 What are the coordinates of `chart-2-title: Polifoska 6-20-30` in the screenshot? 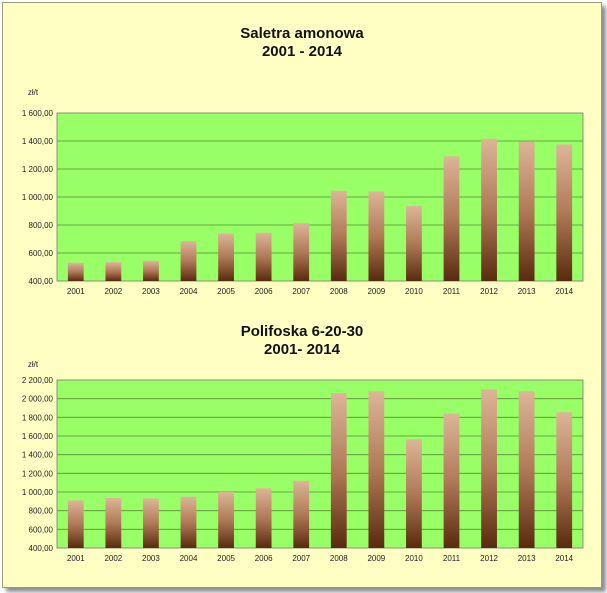 It's located at (302, 331).